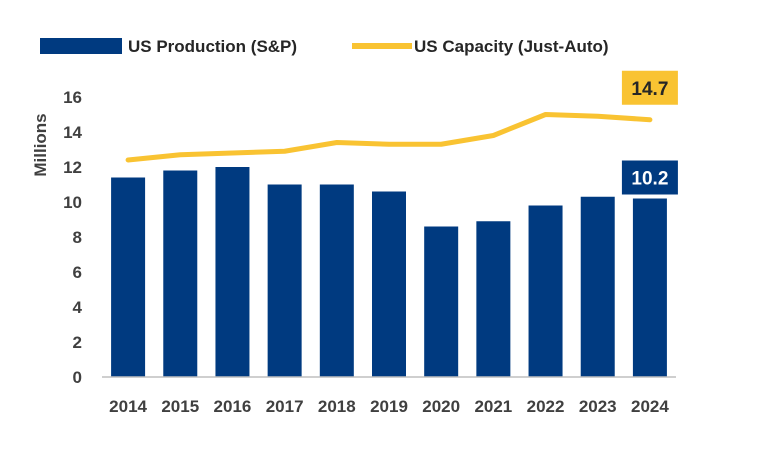 This screenshot has width=767, height=458. I want to click on x-tick-label: 2023, so click(598, 406).